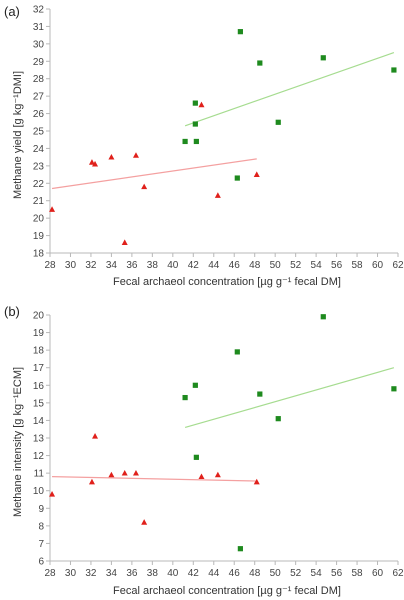  What do you see at coordinates (39, 201) in the screenshot?
I see `panel-a-y-tick-label: 21` at bounding box center [39, 201].